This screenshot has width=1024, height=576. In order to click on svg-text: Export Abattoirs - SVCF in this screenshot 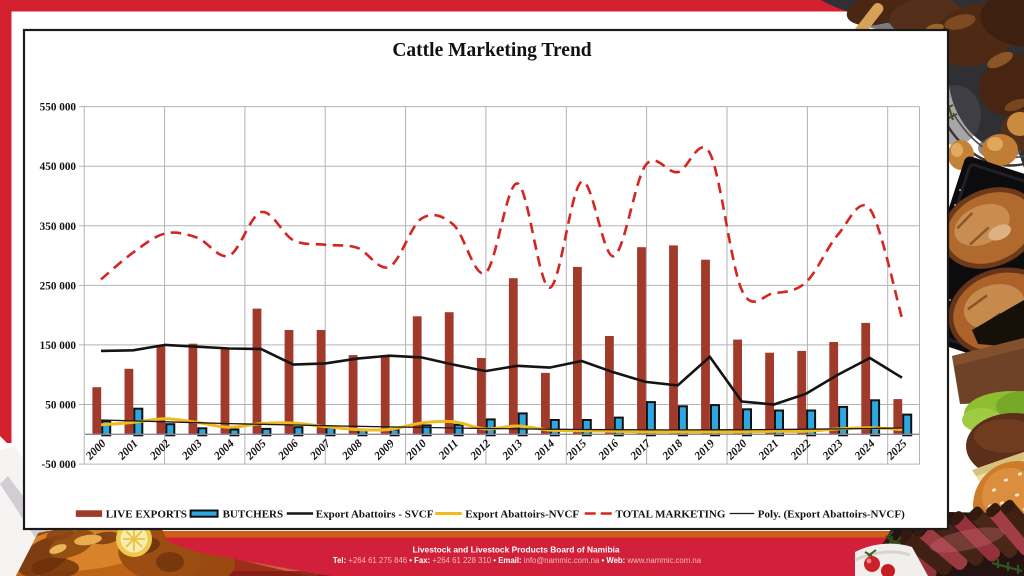, I will do `click(375, 514)`.